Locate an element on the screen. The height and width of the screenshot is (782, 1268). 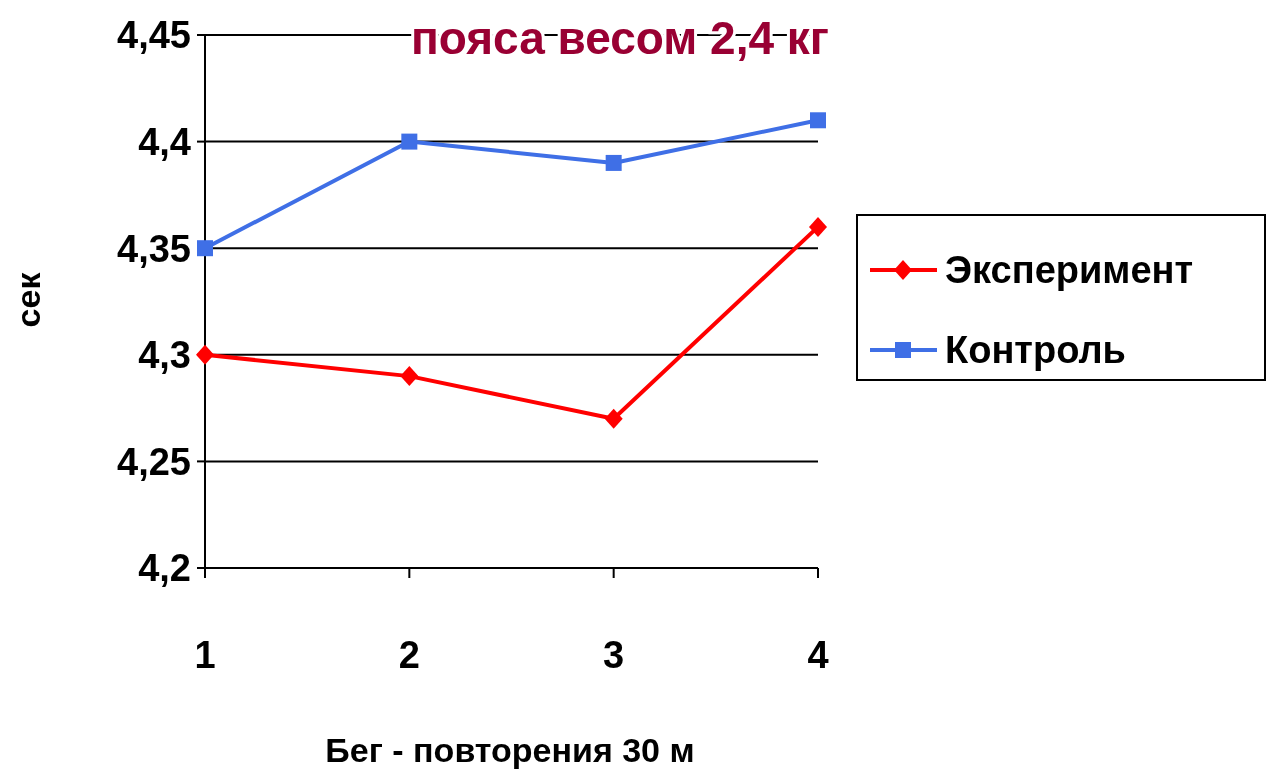
y-tick-label: 4,35 is located at coordinates (154, 248).